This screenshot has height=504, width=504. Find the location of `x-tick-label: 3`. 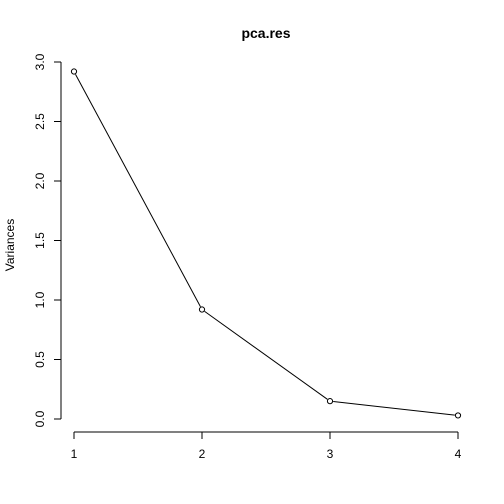

x-tick-label: 3 is located at coordinates (330, 454).